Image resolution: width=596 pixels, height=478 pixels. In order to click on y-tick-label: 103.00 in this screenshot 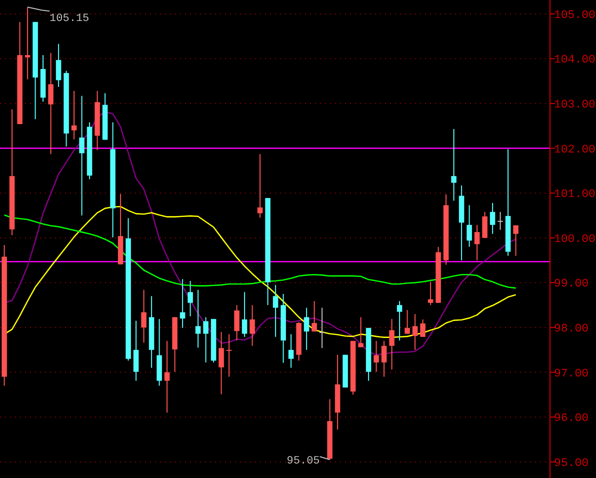, I will do `click(575, 105)`.